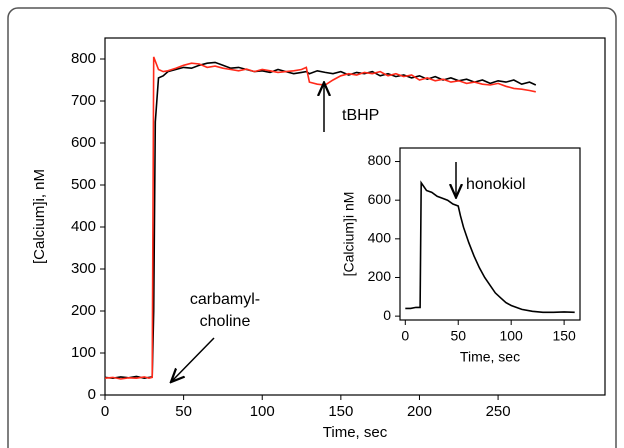 Image resolution: width=624 pixels, height=448 pixels. Describe the element at coordinates (225, 299) in the screenshot. I see `annotation: carbamyl-` at that location.